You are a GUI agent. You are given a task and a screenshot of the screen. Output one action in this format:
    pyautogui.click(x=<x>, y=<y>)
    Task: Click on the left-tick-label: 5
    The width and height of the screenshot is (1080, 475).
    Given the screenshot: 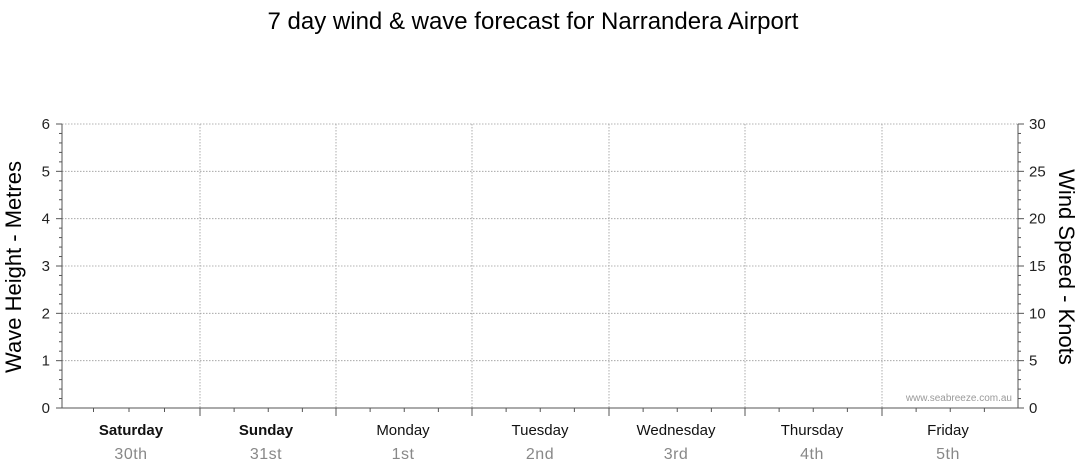 What is the action you would take?
    pyautogui.click(x=46, y=171)
    